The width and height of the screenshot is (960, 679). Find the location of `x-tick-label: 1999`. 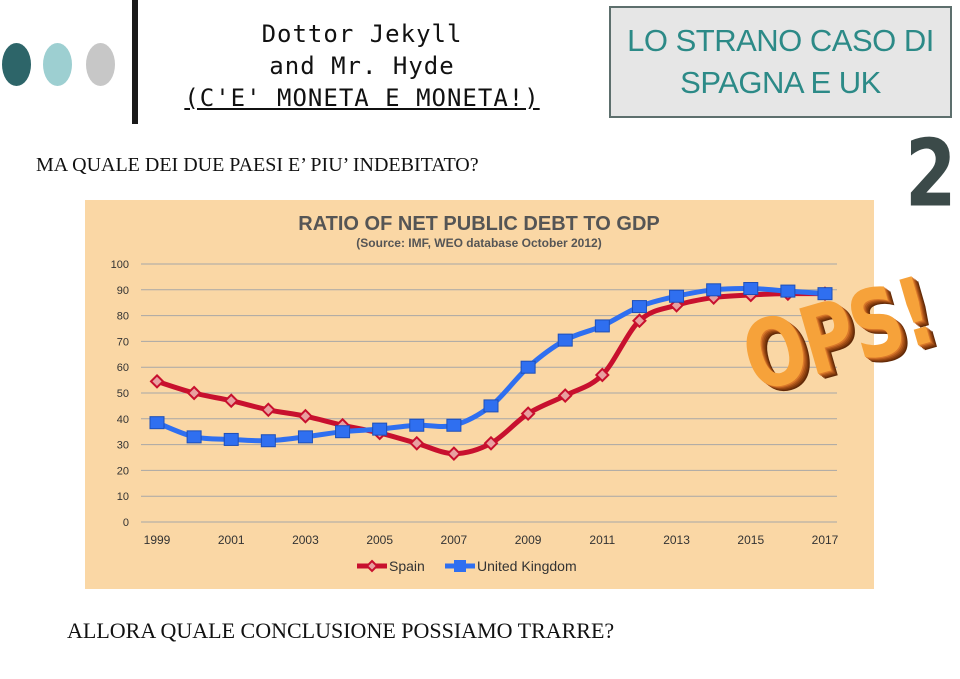

x-tick-label: 1999 is located at coordinates (157, 540).